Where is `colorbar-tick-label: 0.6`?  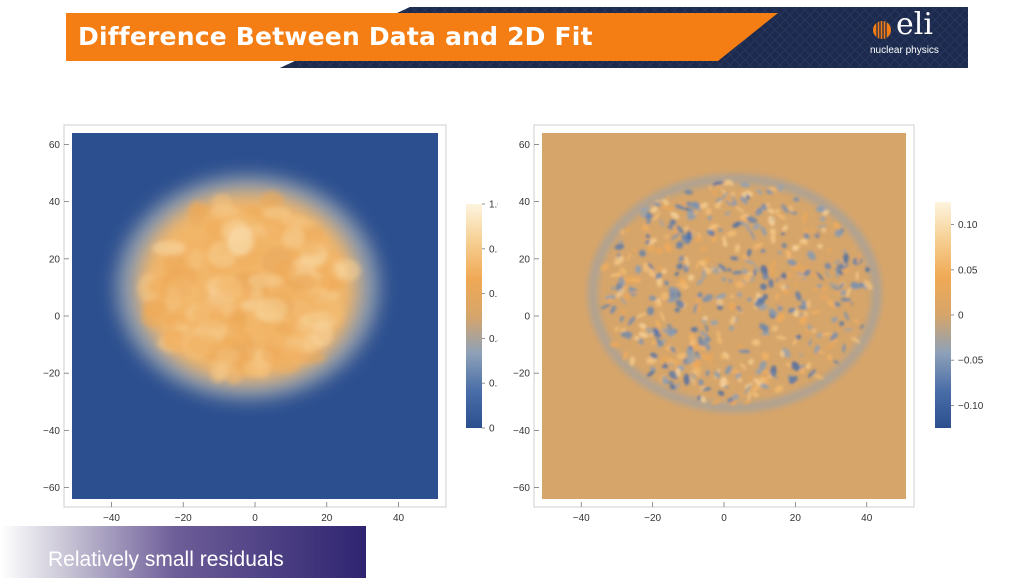 colorbar-tick-label: 0.6 is located at coordinates (493, 294).